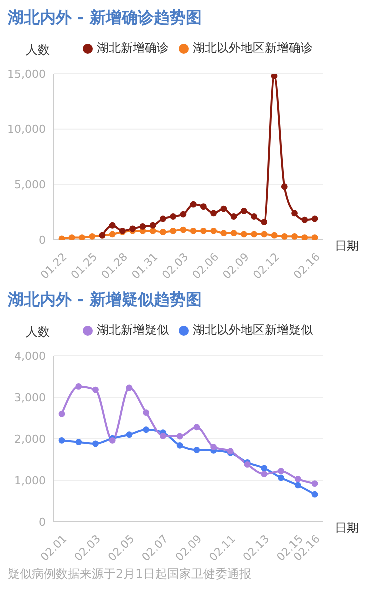  I want to click on chart-title: 湖北内外 - 新增确诊趋势图, so click(105, 18).